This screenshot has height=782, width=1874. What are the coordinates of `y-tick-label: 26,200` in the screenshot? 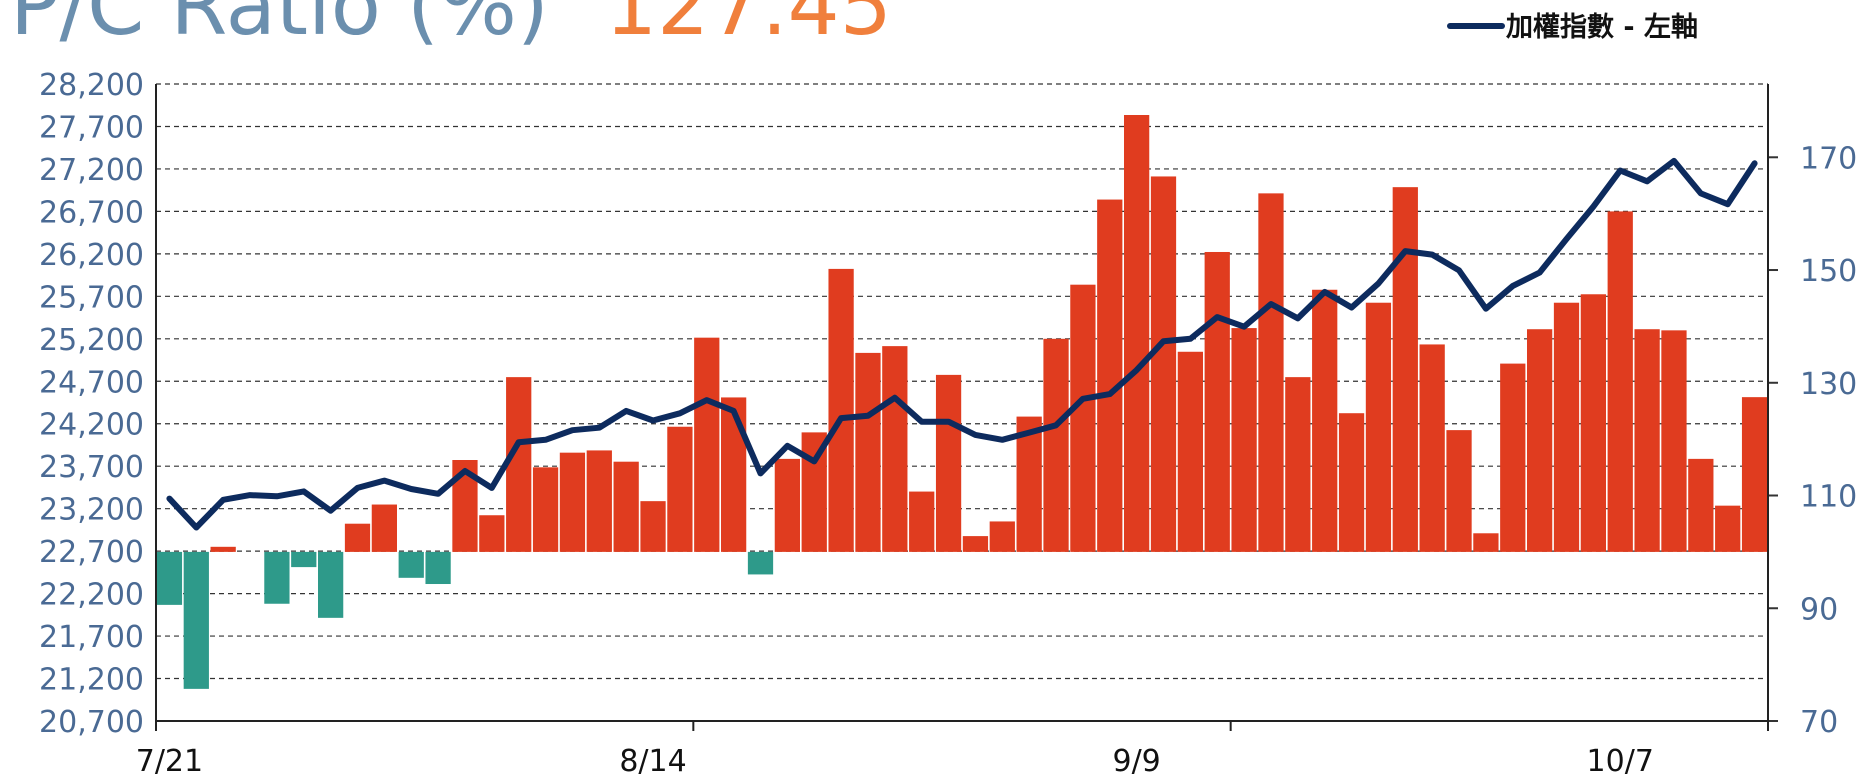 It's located at (91, 255).